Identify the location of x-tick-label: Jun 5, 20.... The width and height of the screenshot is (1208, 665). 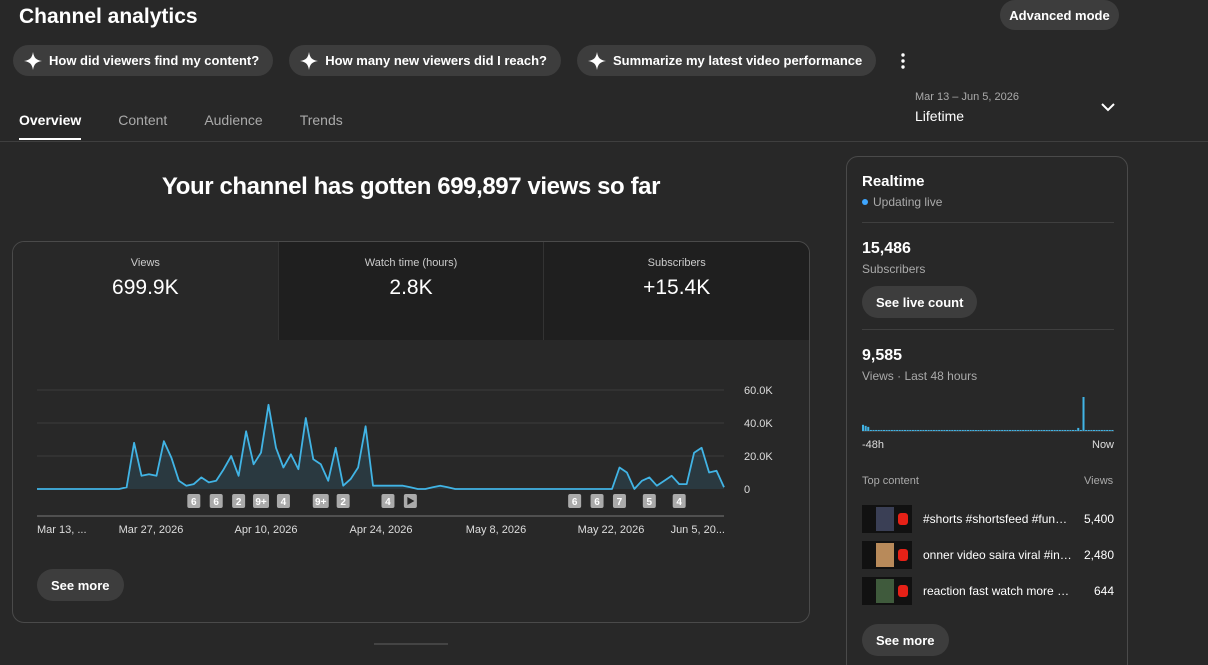
(698, 530).